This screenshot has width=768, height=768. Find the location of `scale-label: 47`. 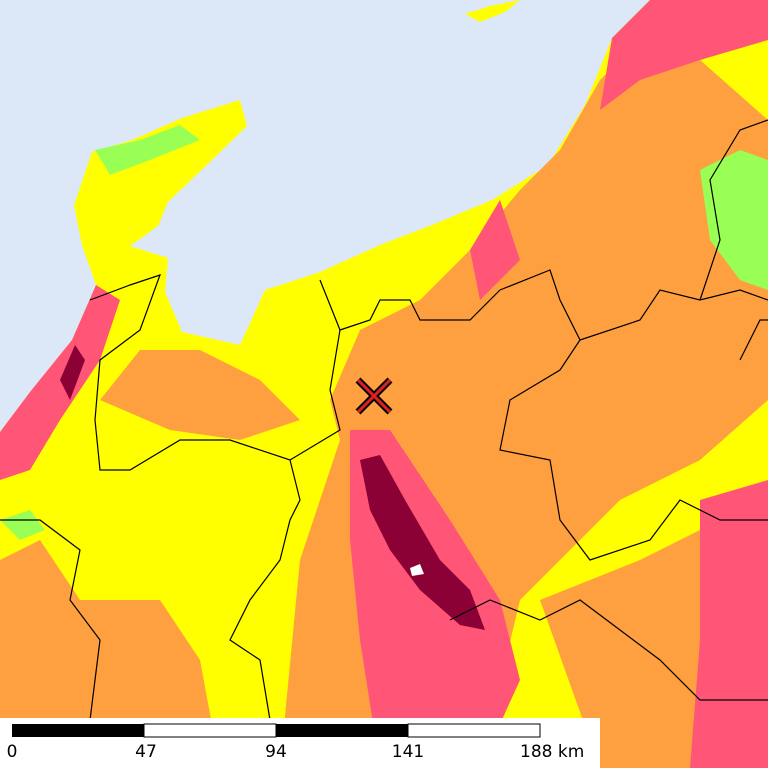

scale-label: 47 is located at coordinates (146, 752).